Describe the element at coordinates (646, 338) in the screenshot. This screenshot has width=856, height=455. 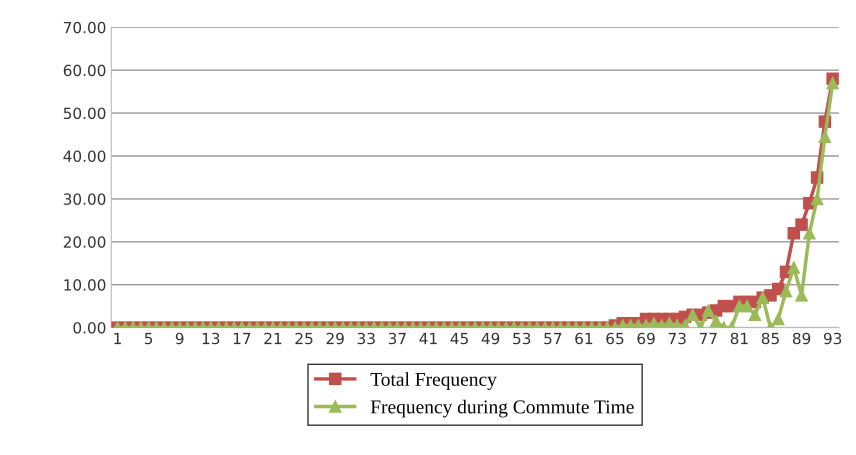
I see `x-tick-label: 69` at that location.